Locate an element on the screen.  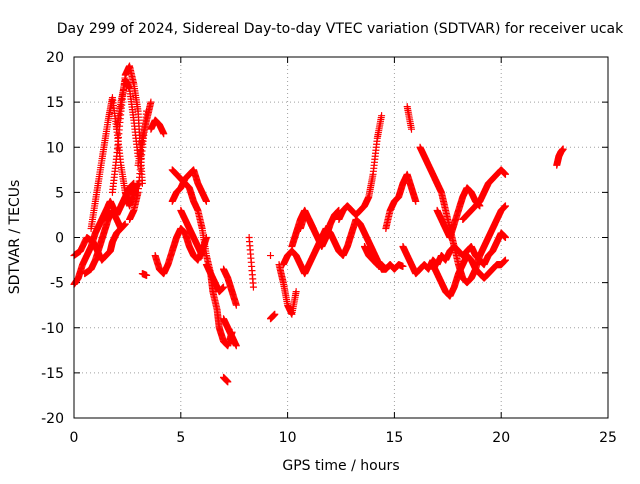
y-tick-label: -10 is located at coordinates (52, 329).